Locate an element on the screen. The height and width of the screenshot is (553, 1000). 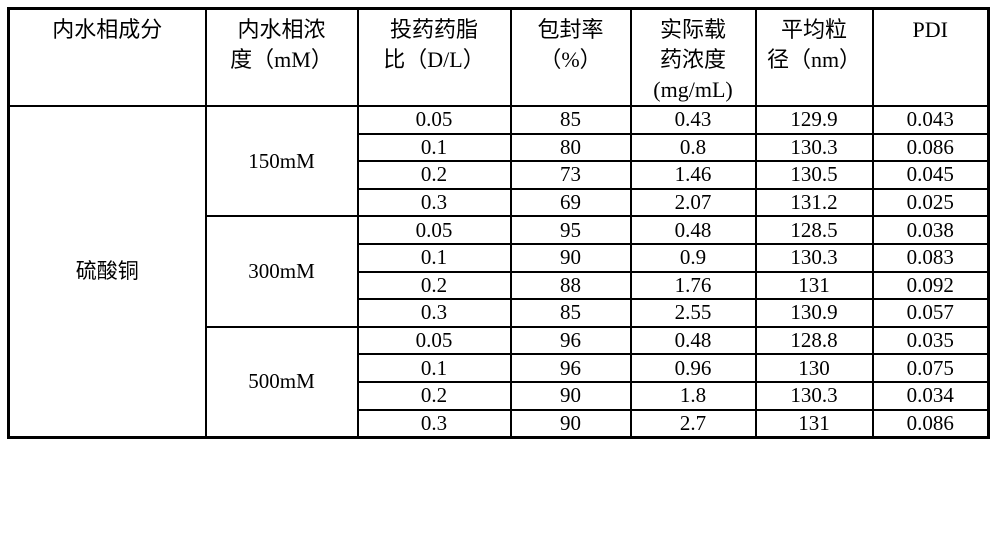
table-row: 0.1 96 0.96 130 0.075 is located at coordinates (499, 368).